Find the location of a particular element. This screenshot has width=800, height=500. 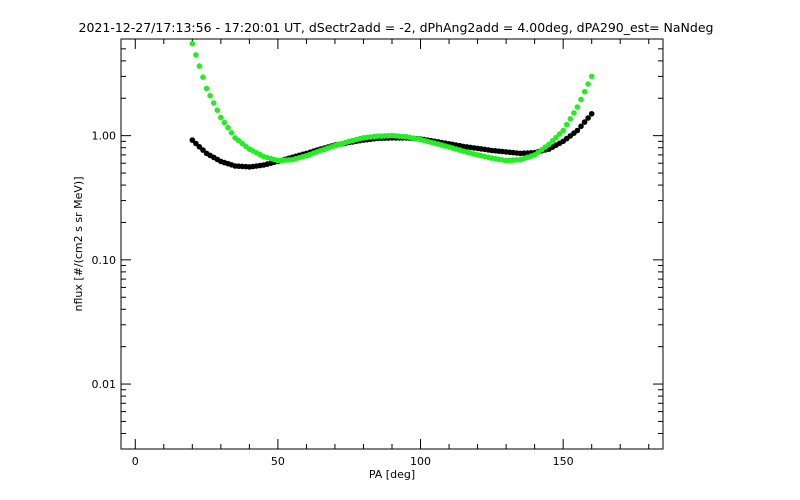

x-tick-label: 150 is located at coordinates (563, 461).